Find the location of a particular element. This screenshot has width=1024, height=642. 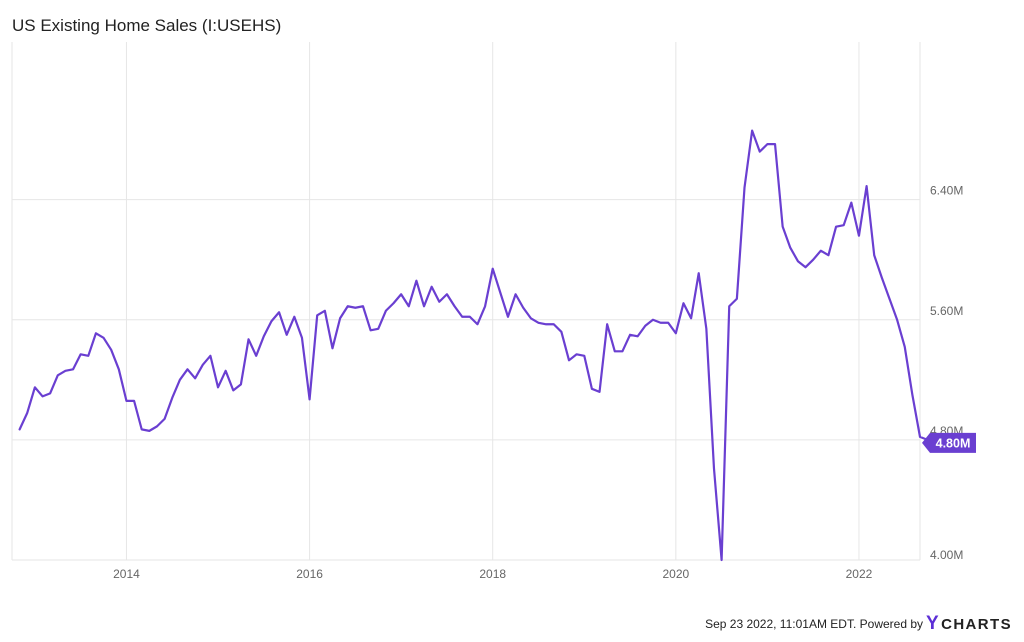

x-tick-label: 2020 is located at coordinates (675, 574).